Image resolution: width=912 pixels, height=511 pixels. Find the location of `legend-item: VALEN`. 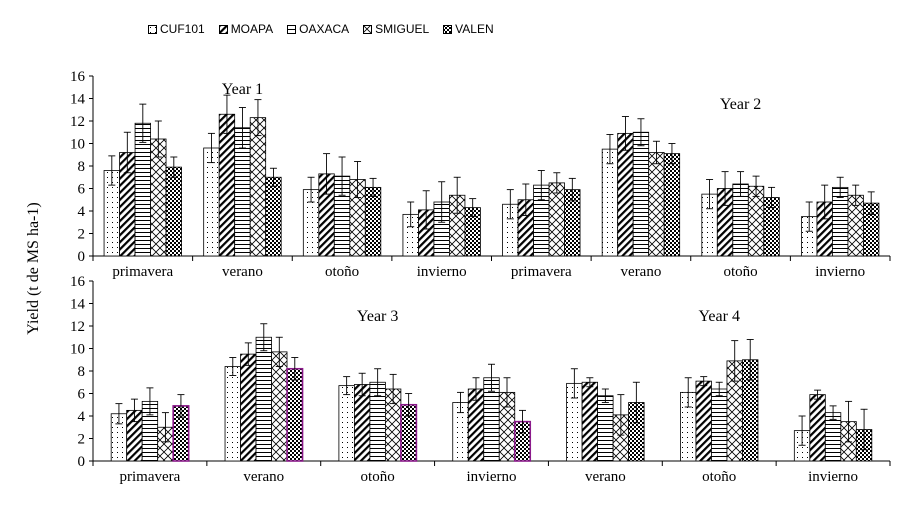

legend-item: VALEN is located at coordinates (468, 29).